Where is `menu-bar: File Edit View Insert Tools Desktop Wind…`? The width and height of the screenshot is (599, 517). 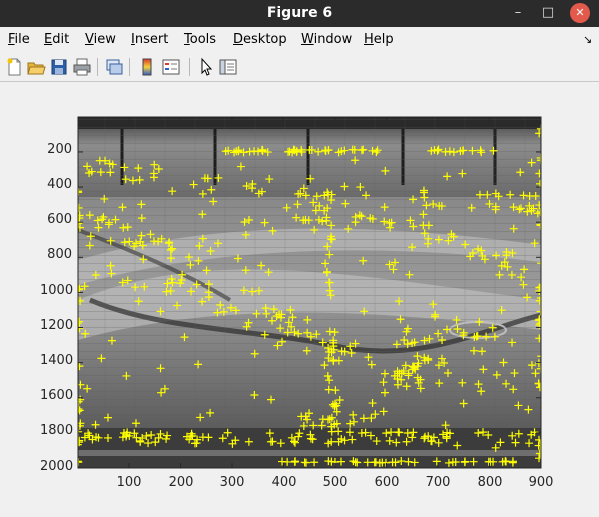
menu-bar: File Edit View Insert Tools Desktop Wind… is located at coordinates (299, 39).